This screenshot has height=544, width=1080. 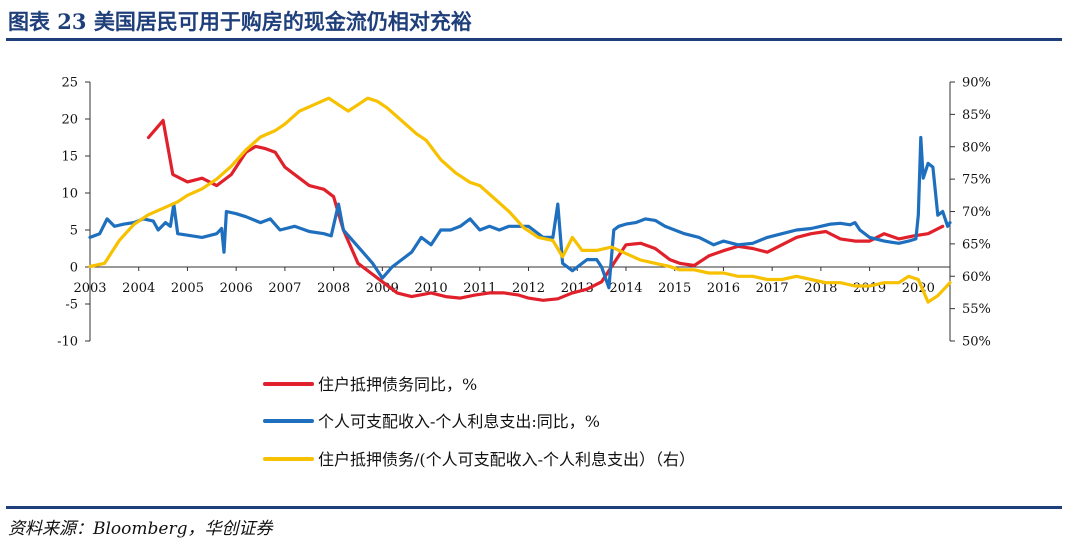 What do you see at coordinates (333, 288) in the screenshot?
I see `x-axis-tick-label: 2008` at bounding box center [333, 288].